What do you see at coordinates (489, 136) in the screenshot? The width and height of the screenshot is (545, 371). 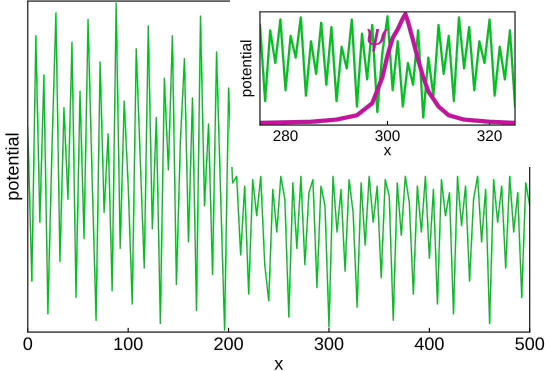 I see `x-tick-label: 320` at bounding box center [489, 136].